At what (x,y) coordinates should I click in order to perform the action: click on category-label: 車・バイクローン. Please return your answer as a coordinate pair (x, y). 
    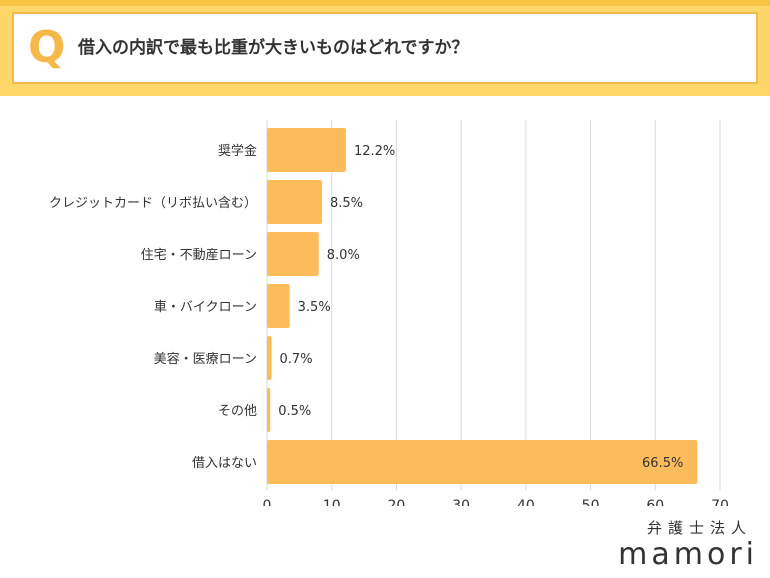
    Looking at the image, I should click on (205, 307).